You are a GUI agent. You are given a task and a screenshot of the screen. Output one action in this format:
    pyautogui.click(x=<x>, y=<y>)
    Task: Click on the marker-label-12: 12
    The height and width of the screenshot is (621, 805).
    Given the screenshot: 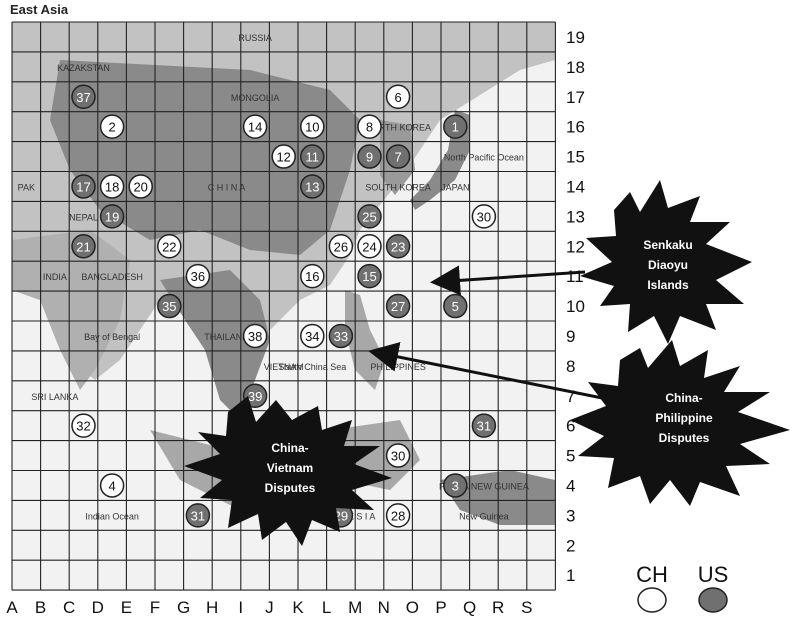 What is the action you would take?
    pyautogui.click(x=283, y=157)
    